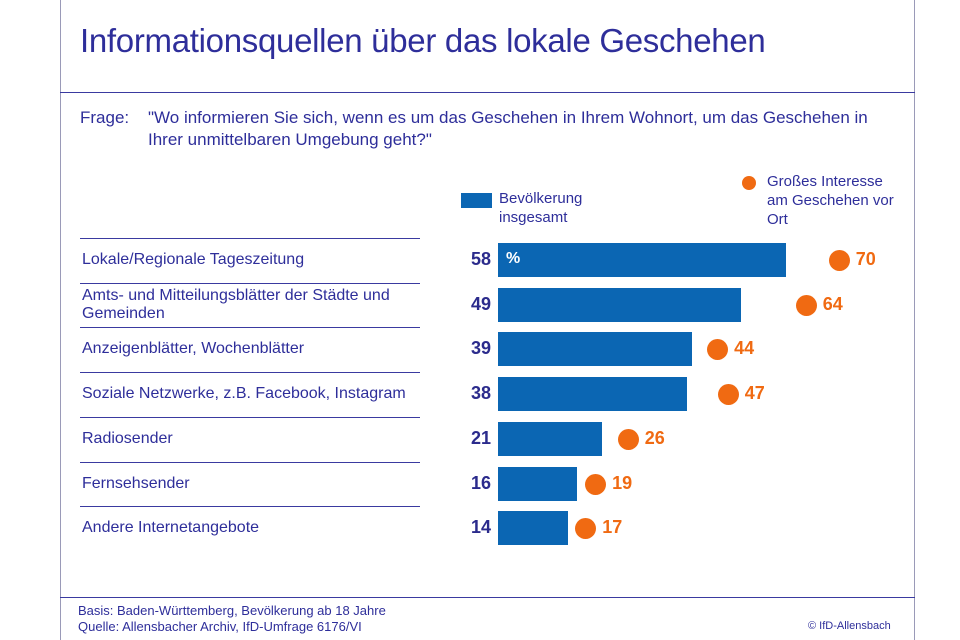 This screenshot has height=640, width=960. What do you see at coordinates (487, 597) in the screenshot?
I see `bottom-rule` at bounding box center [487, 597].